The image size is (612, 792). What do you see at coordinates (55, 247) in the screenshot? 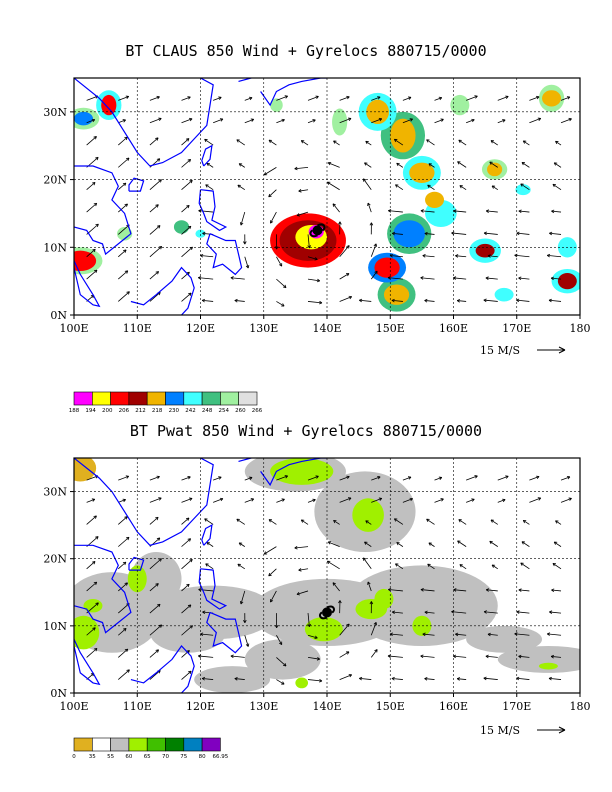
I see `top-lat-tick-label: 10N` at bounding box center [55, 247].